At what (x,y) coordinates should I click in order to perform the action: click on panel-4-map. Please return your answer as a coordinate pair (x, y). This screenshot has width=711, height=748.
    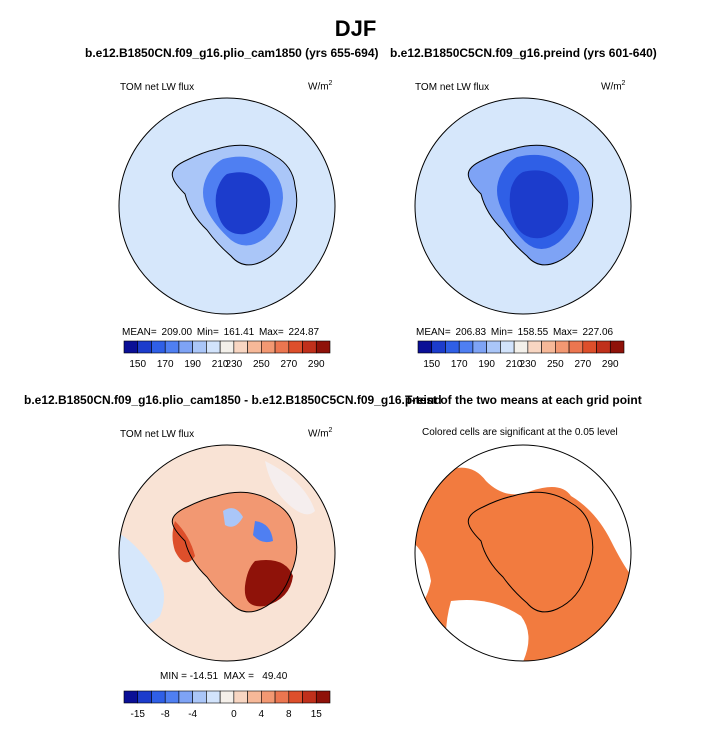
    Looking at the image, I should click on (523, 553).